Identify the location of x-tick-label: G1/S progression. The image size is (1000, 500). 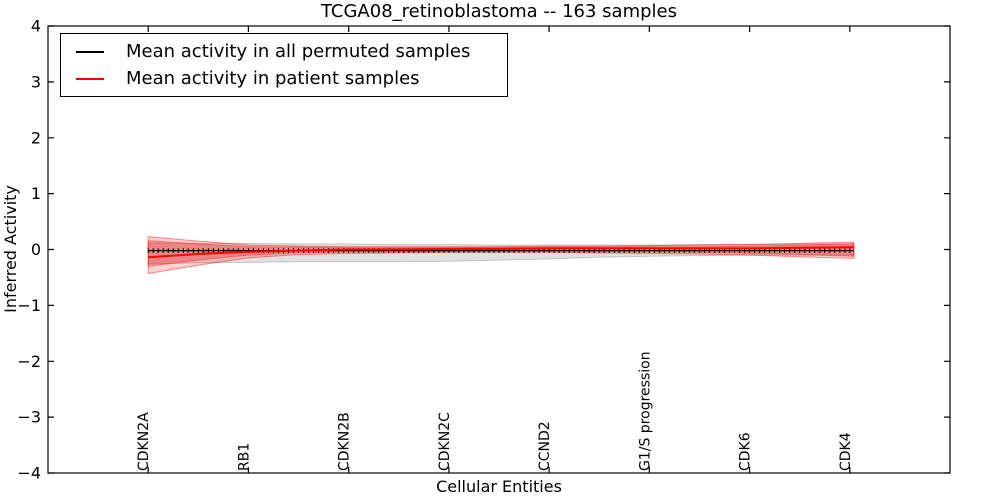
(645, 411).